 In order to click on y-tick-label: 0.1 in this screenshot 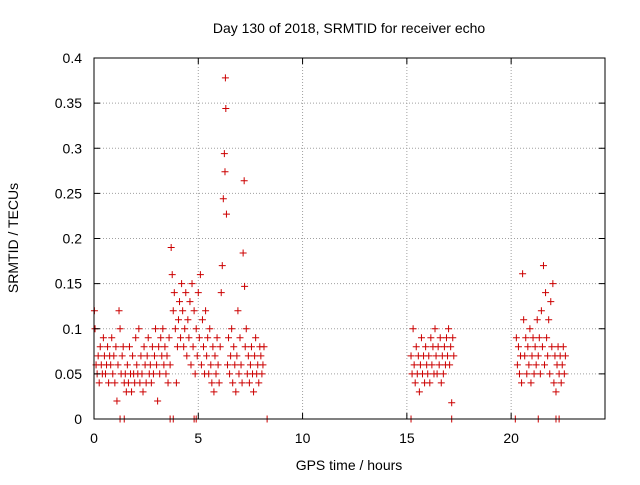, I will do `click(73, 329)`.